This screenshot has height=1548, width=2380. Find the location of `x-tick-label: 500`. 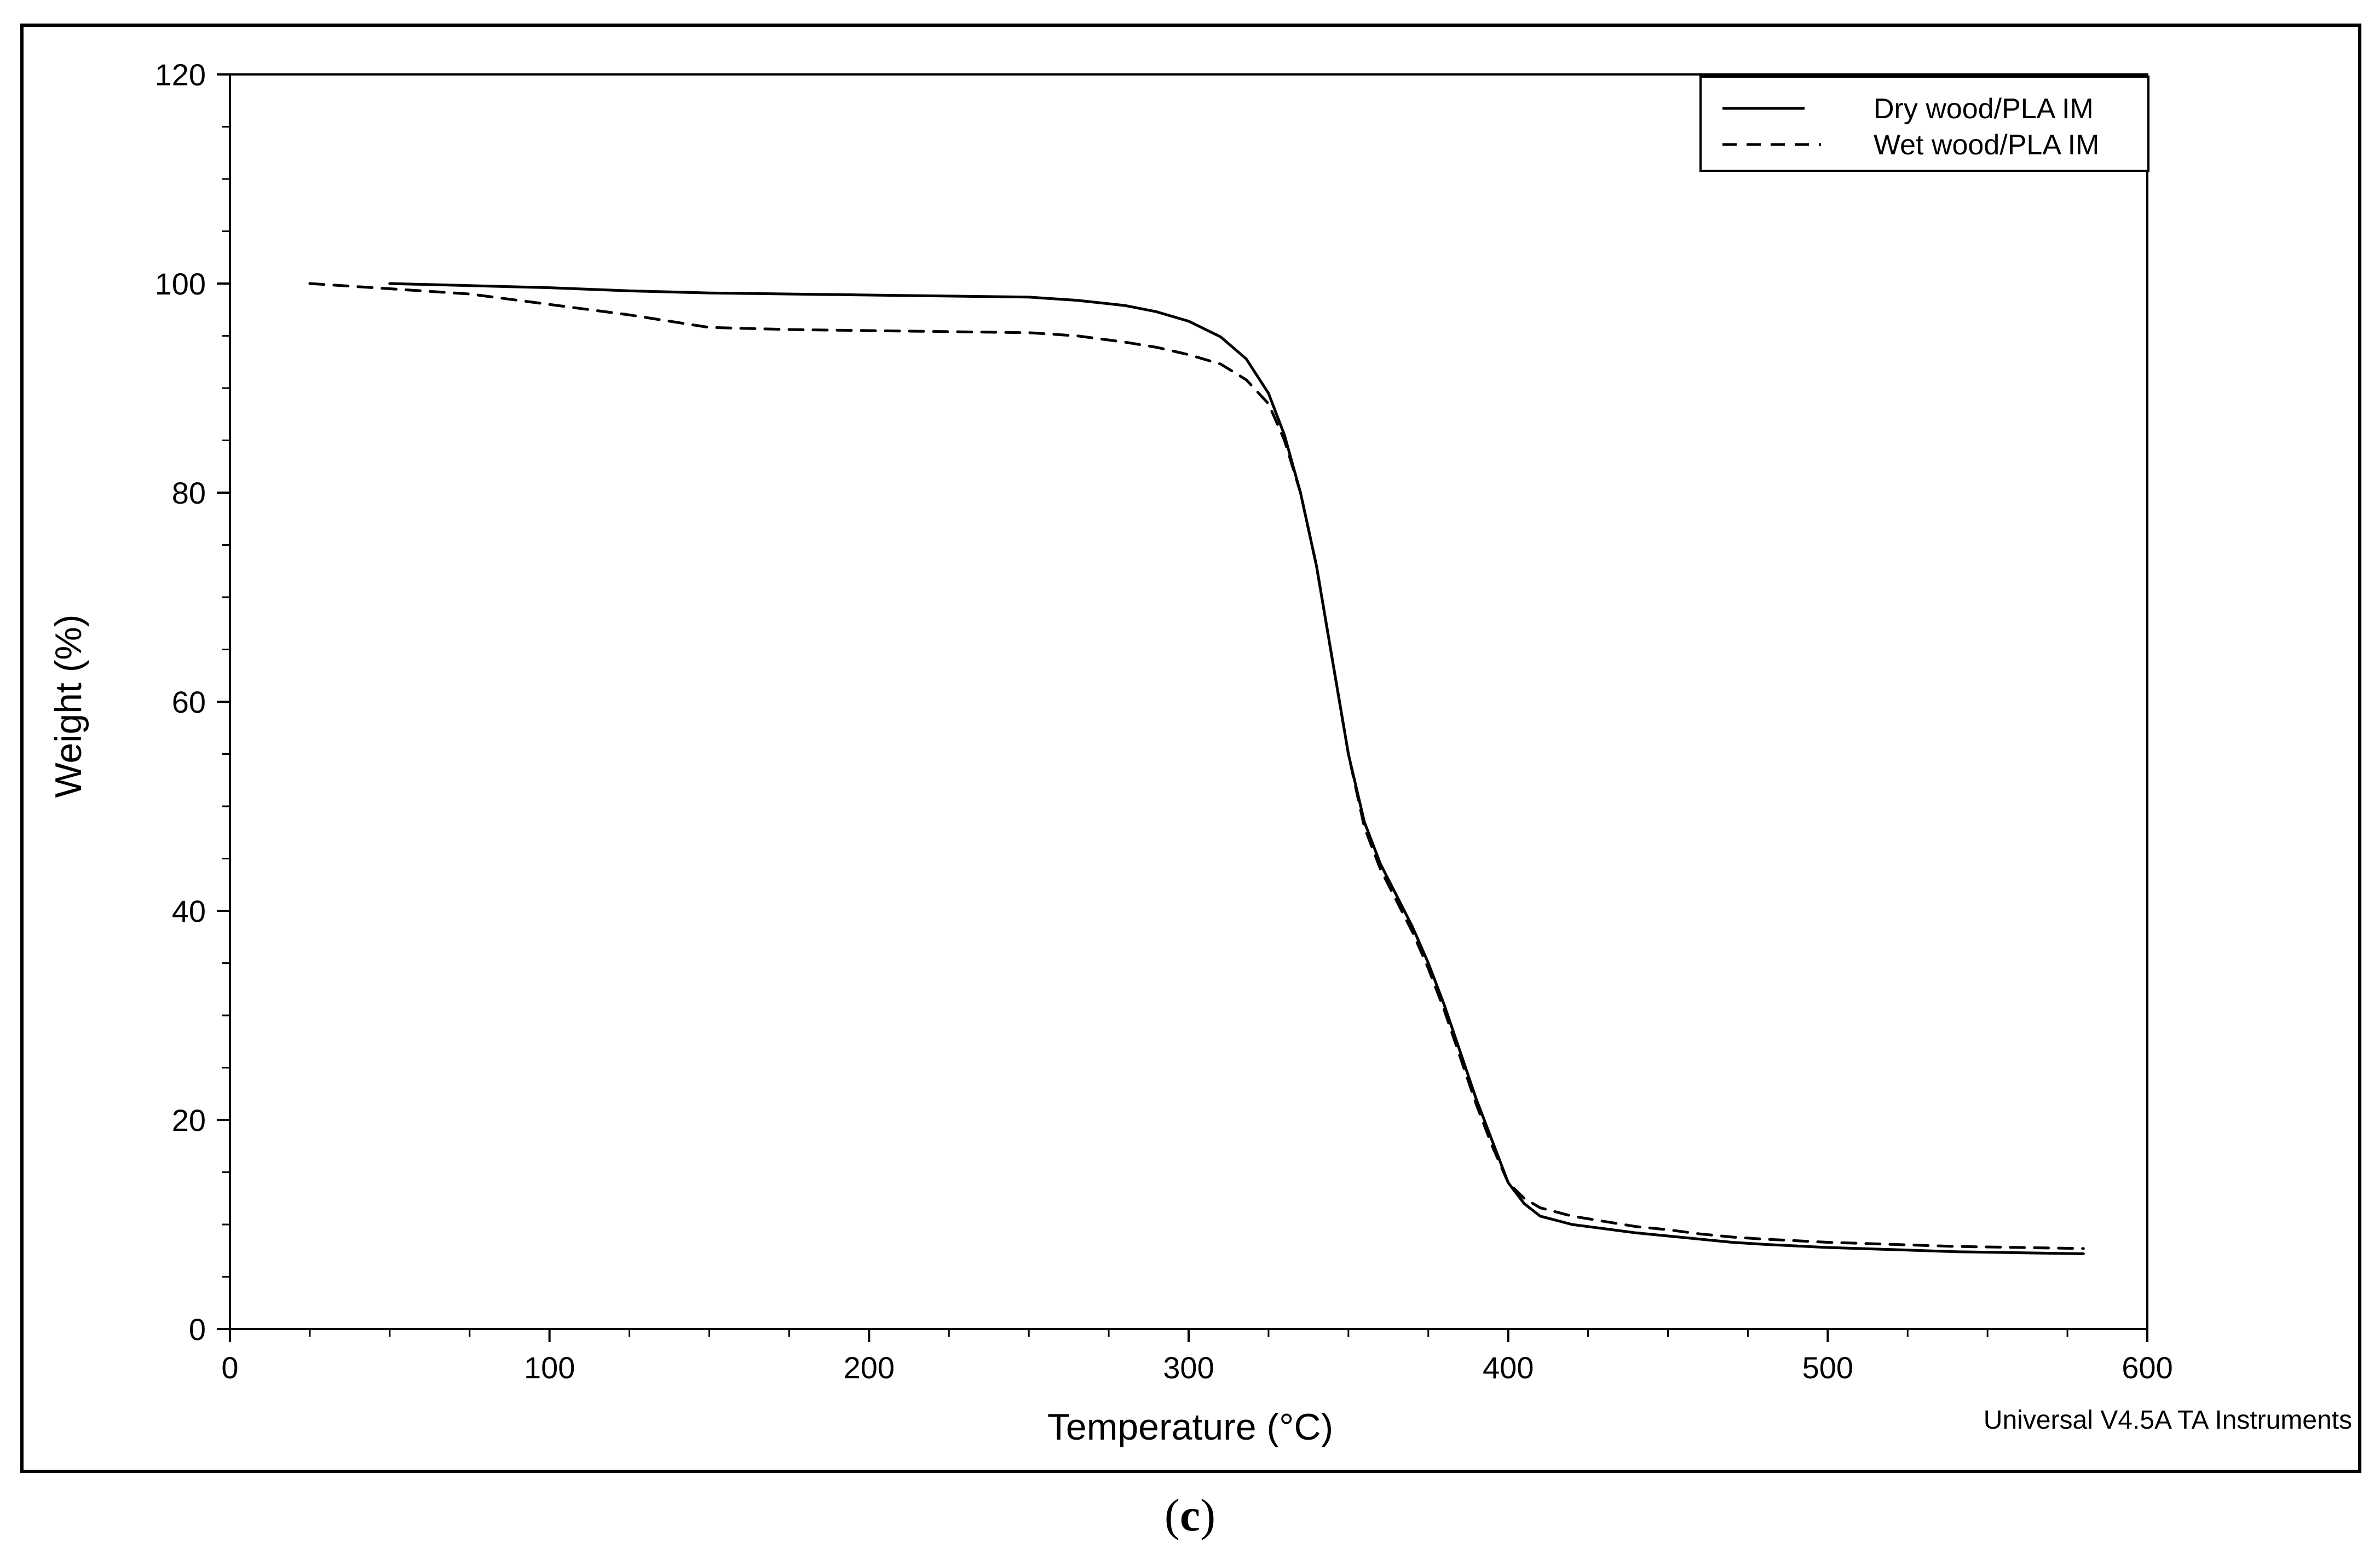

x-tick-label: 500 is located at coordinates (1827, 1368).